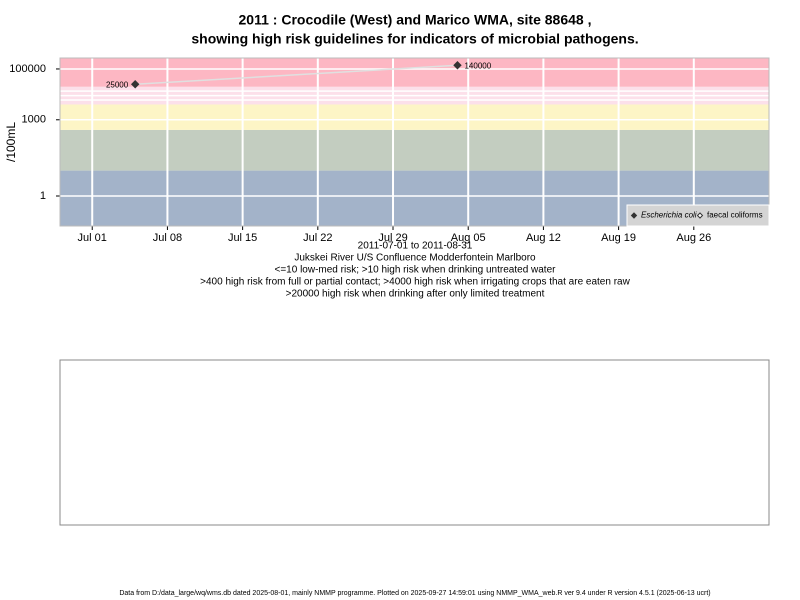 The image size is (800, 600). I want to click on y-tick-label: 1, so click(43, 196).